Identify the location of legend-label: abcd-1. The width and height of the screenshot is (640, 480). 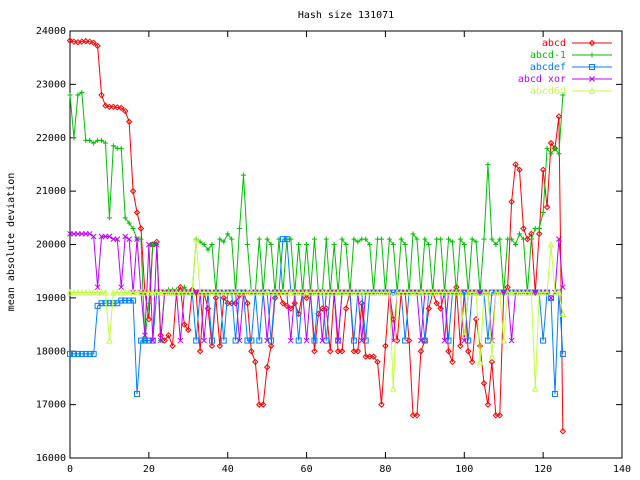
(548, 55).